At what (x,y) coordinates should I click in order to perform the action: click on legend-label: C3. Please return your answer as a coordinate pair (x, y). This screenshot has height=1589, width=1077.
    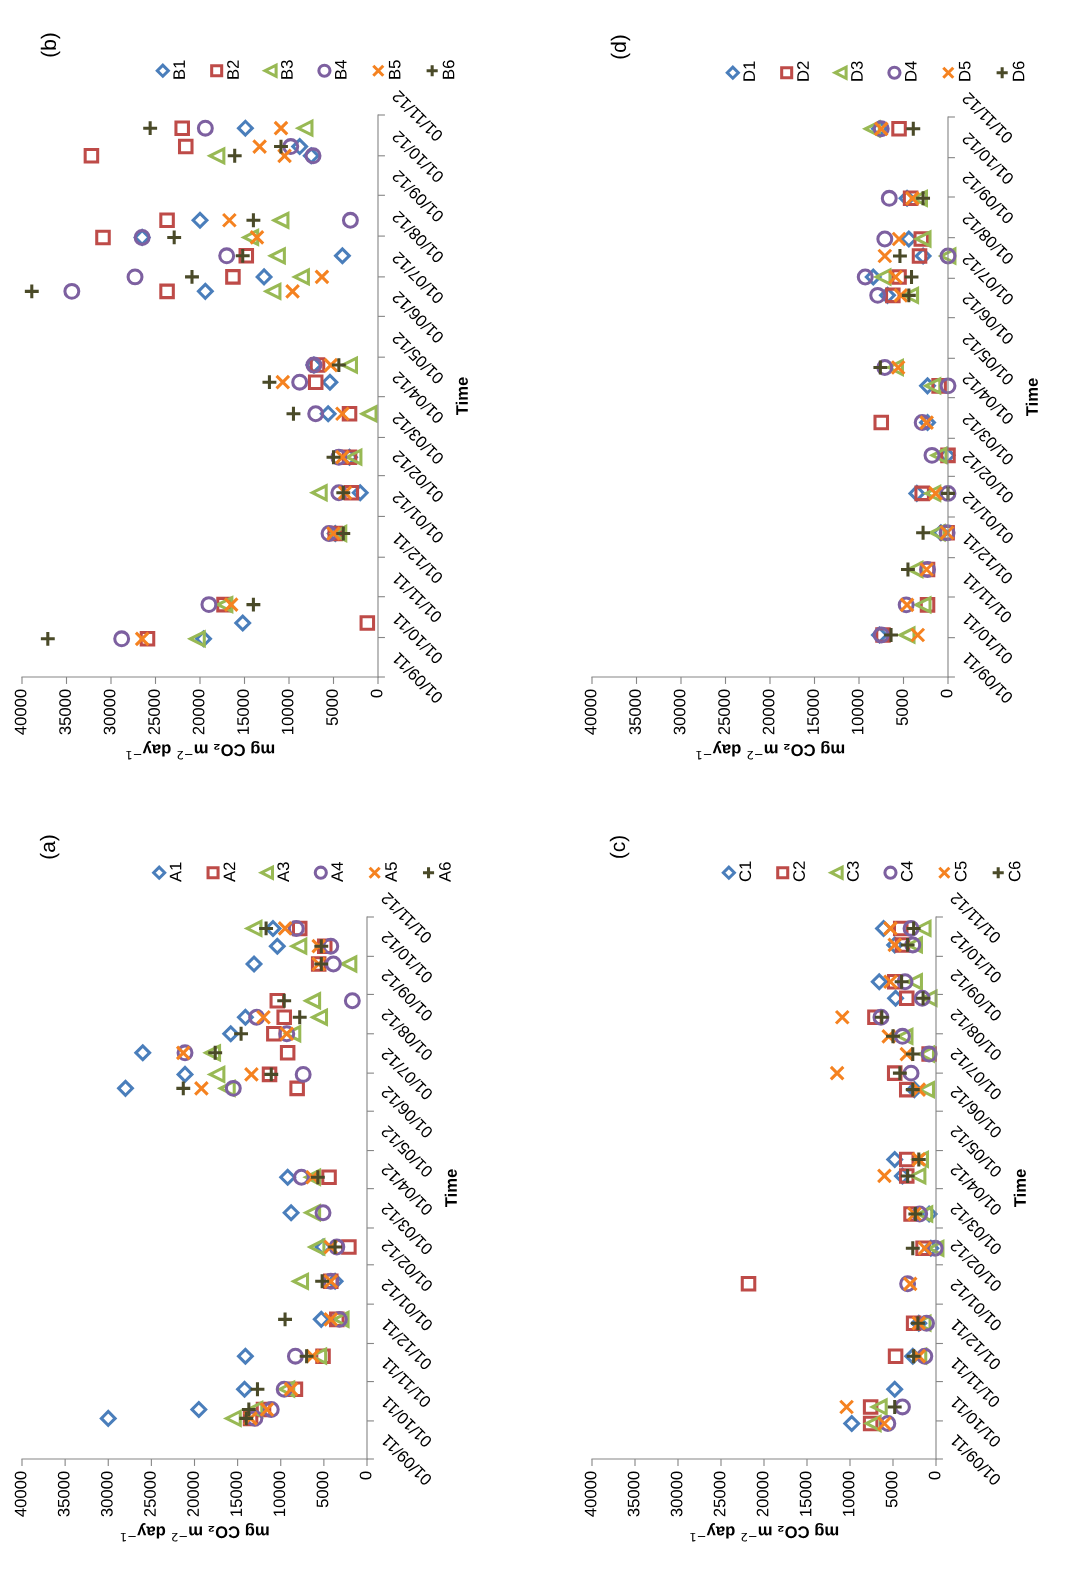
    Looking at the image, I should click on (853, 871).